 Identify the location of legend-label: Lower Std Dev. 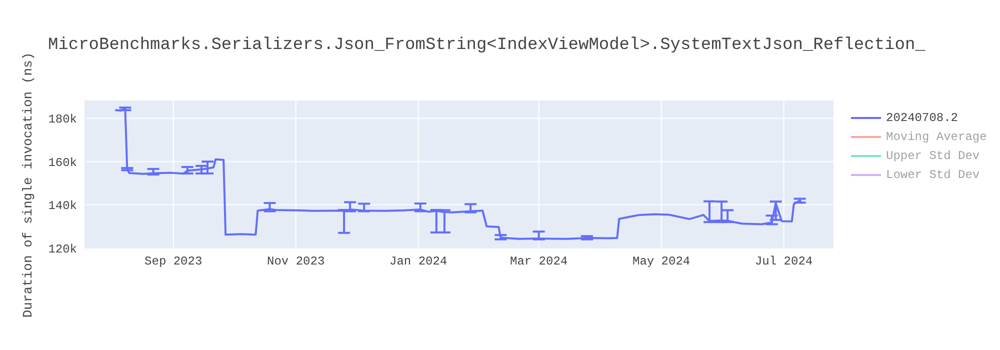
(933, 175).